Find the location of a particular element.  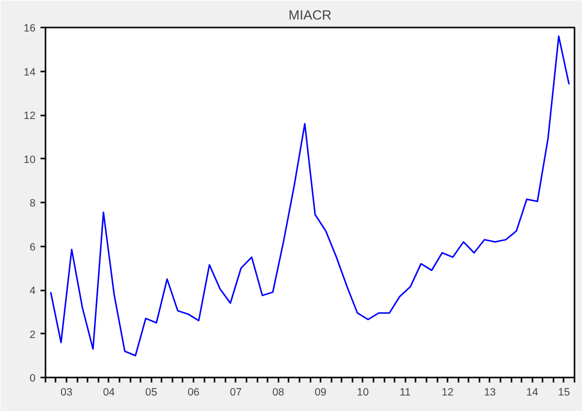

y-tick-label: 16 is located at coordinates (30, 28).